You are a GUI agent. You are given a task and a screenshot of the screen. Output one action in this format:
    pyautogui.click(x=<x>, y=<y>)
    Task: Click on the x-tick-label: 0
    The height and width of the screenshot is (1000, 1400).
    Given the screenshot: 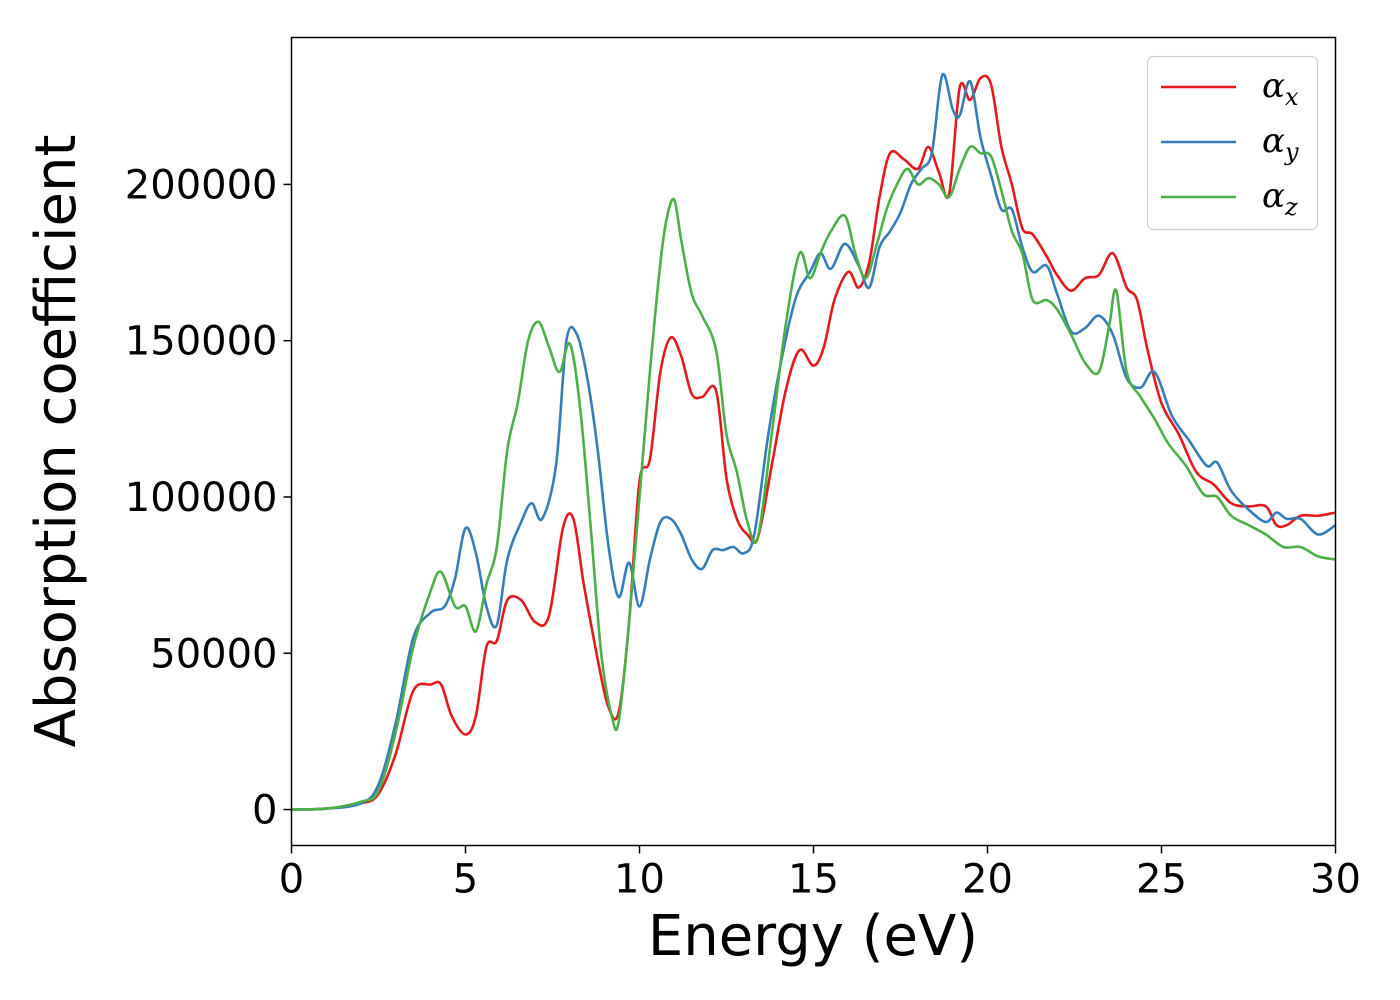 What is the action you would take?
    pyautogui.click(x=291, y=880)
    